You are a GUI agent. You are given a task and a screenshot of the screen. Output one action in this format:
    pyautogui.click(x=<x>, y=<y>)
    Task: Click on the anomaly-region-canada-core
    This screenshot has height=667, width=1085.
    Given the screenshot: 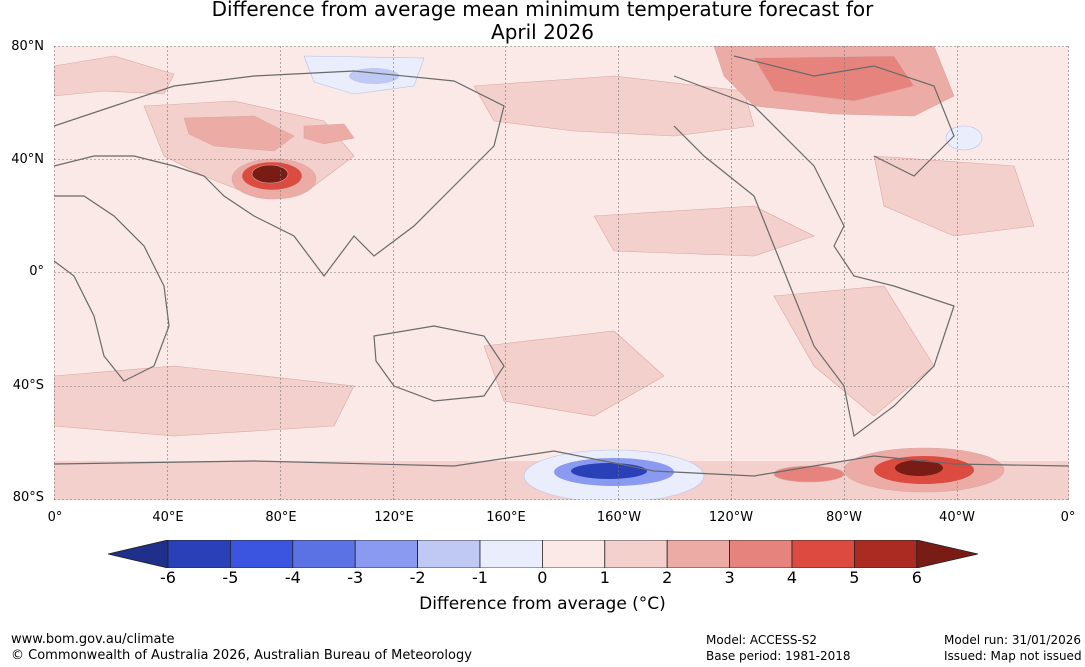 What is the action you would take?
    pyautogui.click(x=834, y=78)
    